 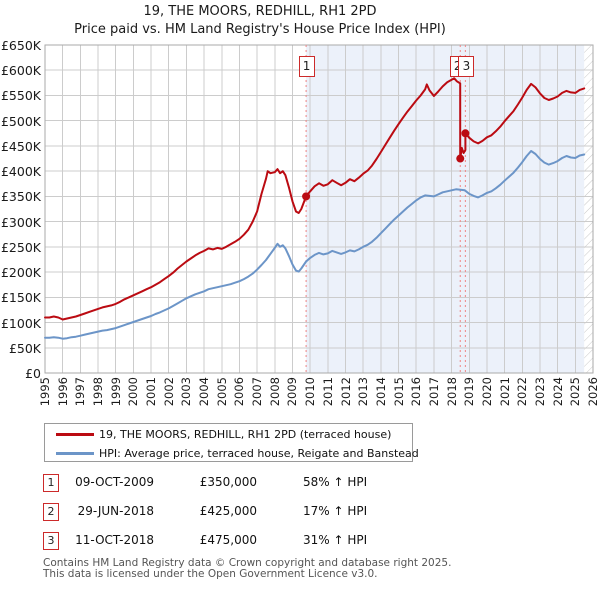 What do you see at coordinates (380, 392) in the screenshot?
I see `x-tick-label: 2014` at bounding box center [380, 392].